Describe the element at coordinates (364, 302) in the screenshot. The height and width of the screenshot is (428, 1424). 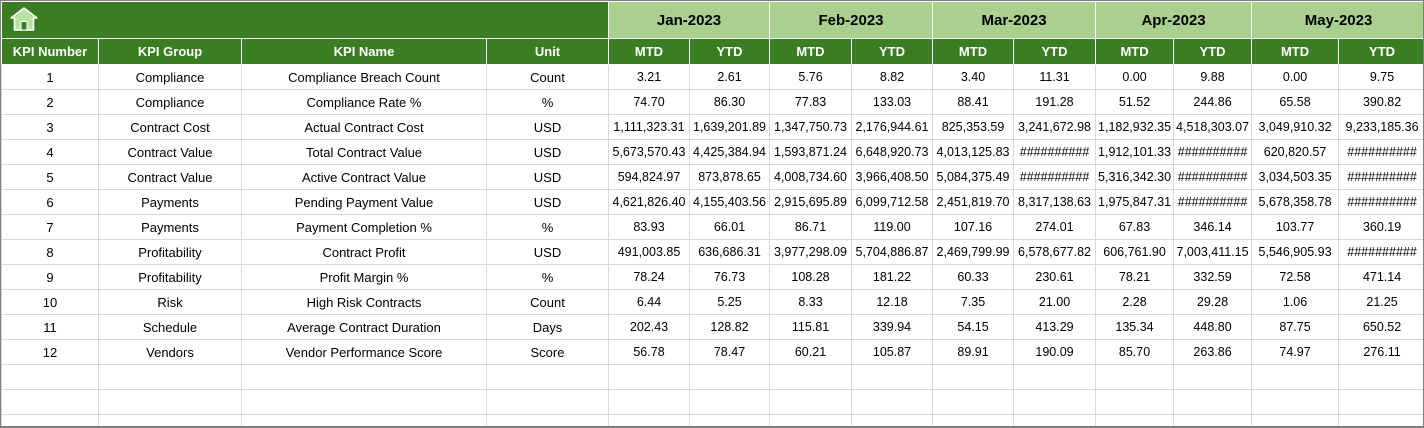
I see `kpi-name-cell: High Risk Contracts` at that location.